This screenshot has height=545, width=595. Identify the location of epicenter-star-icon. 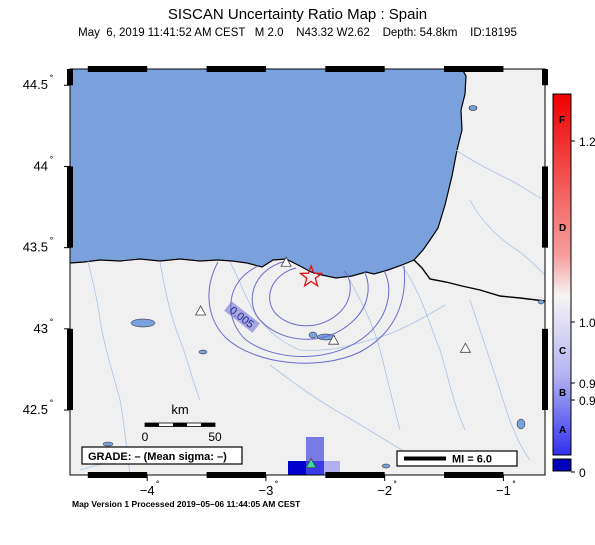
(311, 275).